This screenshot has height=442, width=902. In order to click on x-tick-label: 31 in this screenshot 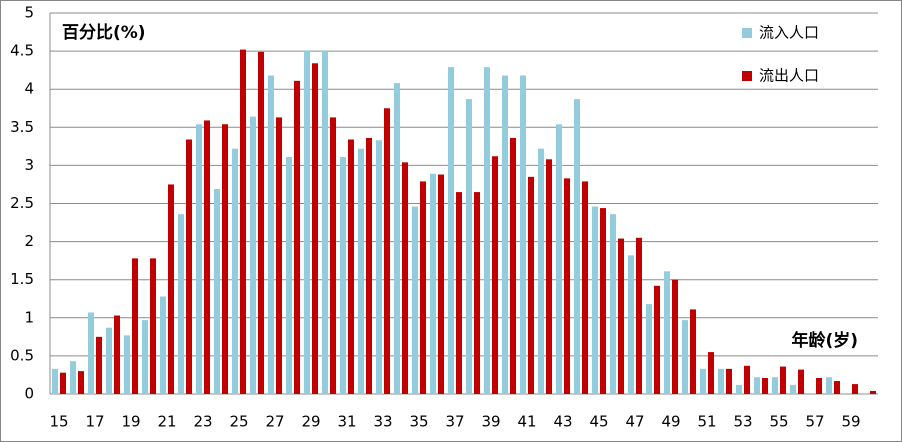, I will do `click(346, 422)`.